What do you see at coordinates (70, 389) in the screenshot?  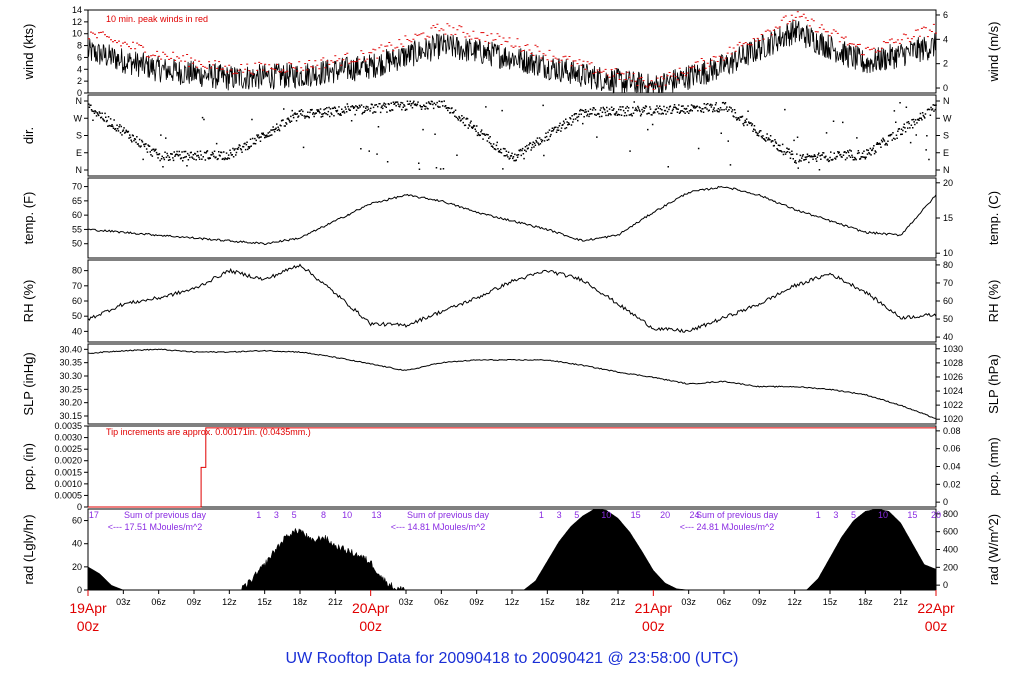 I see `sea_level_pressure-ytick-label: 30.25` at bounding box center [70, 389].